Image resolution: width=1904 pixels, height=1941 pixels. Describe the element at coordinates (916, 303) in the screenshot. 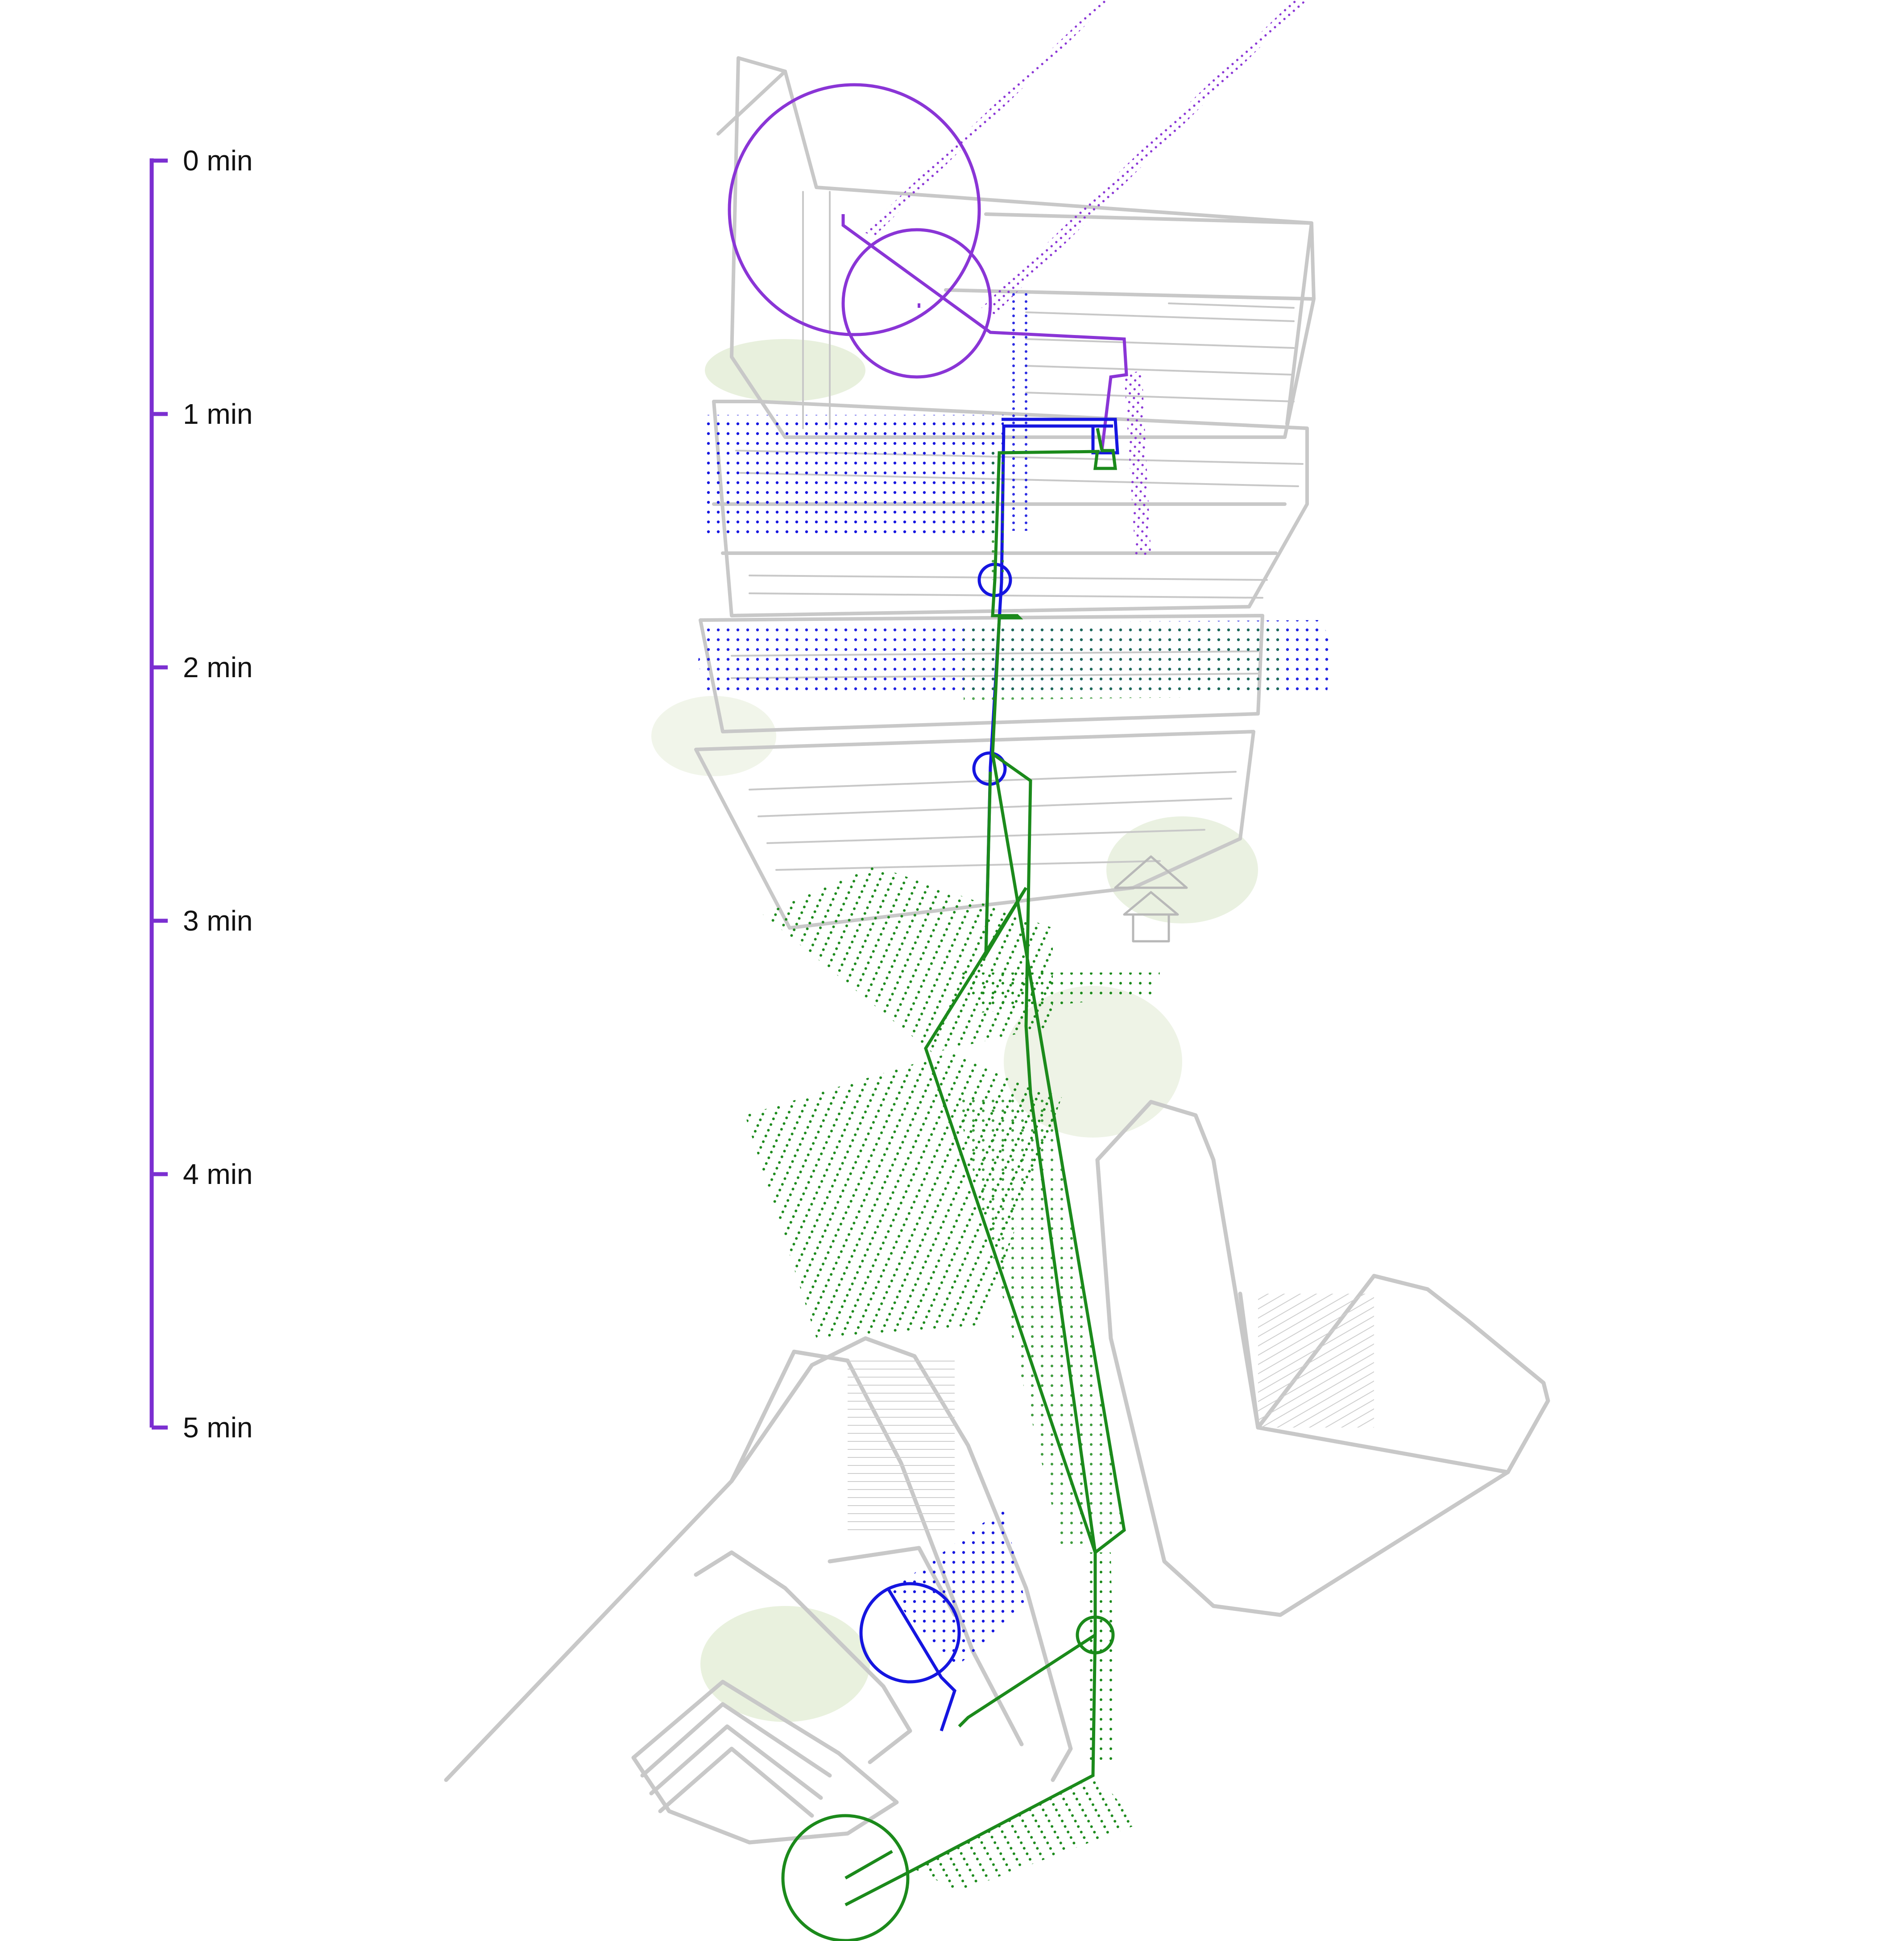

I see `purple-small-view-circle` at that location.